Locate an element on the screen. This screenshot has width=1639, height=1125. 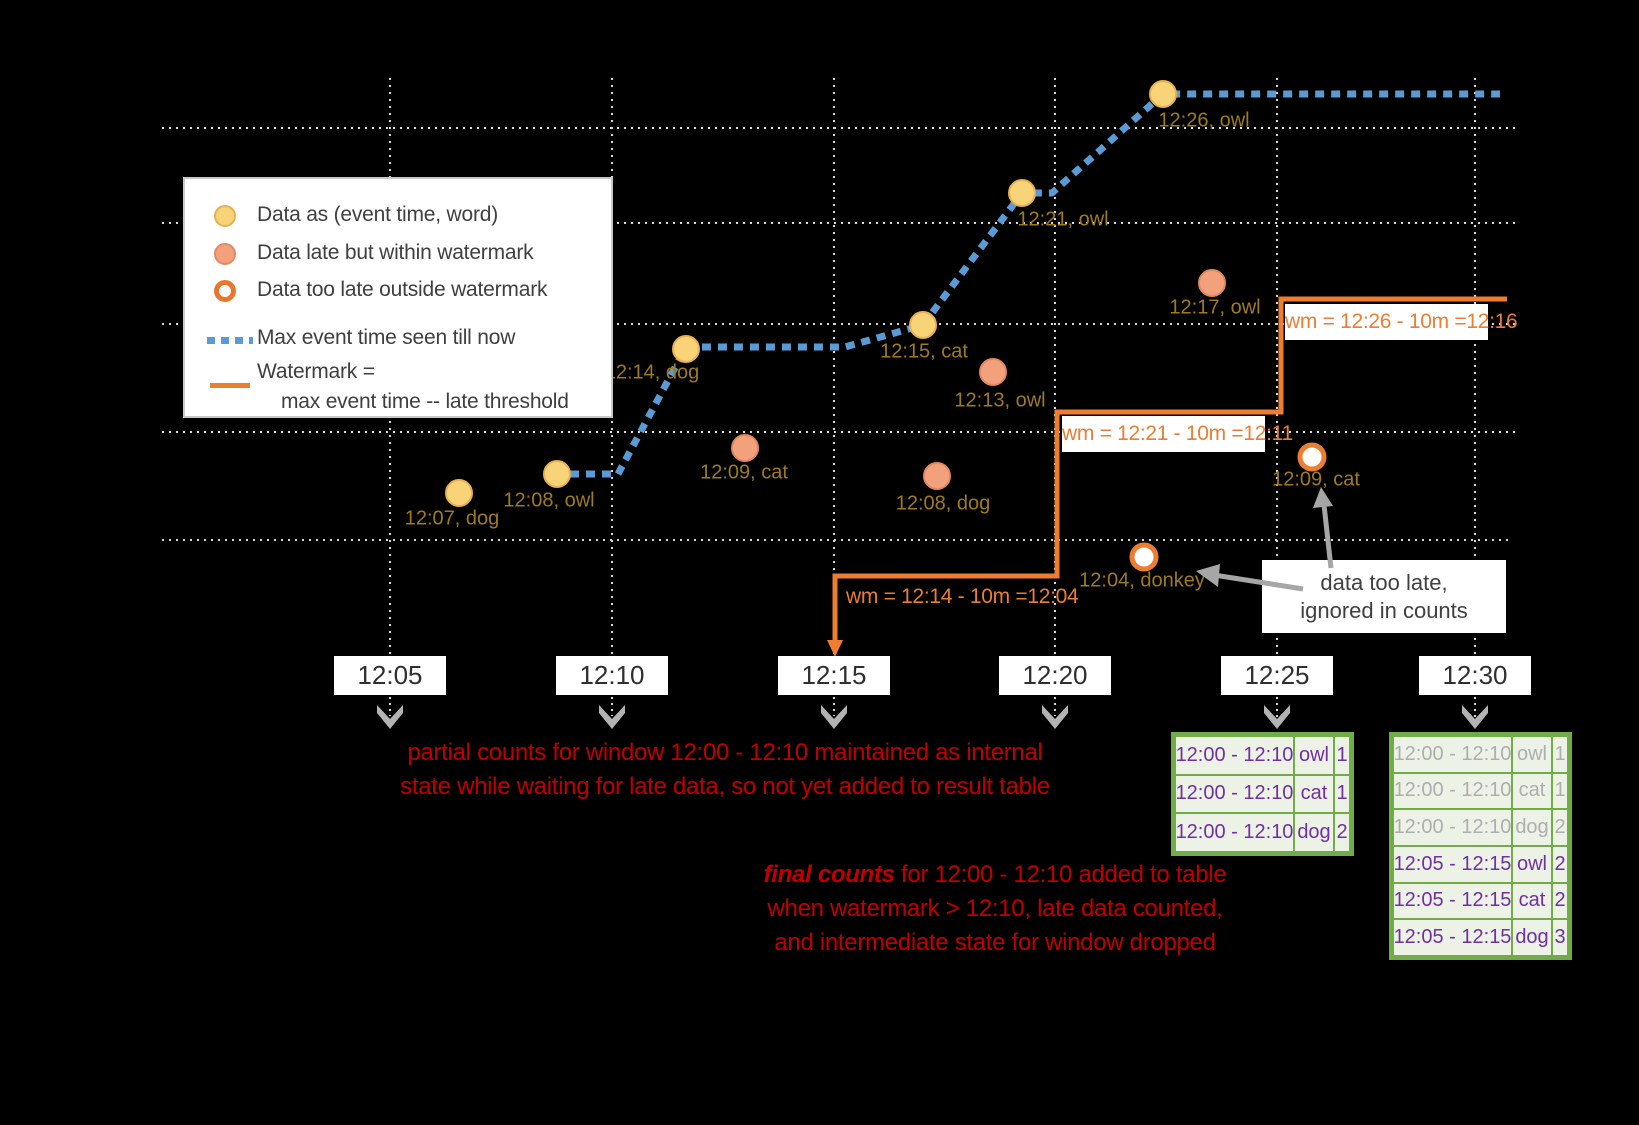
down-arrowhead-icons is located at coordinates (932, 717).